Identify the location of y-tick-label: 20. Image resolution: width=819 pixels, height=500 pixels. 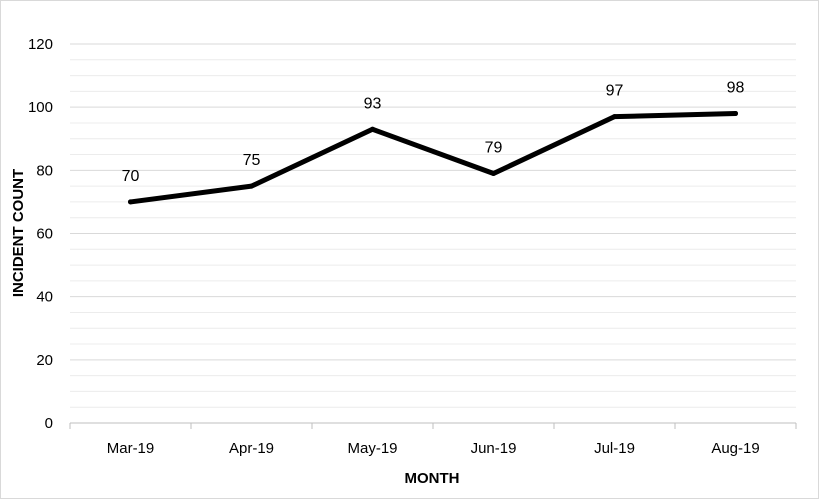
(44, 360).